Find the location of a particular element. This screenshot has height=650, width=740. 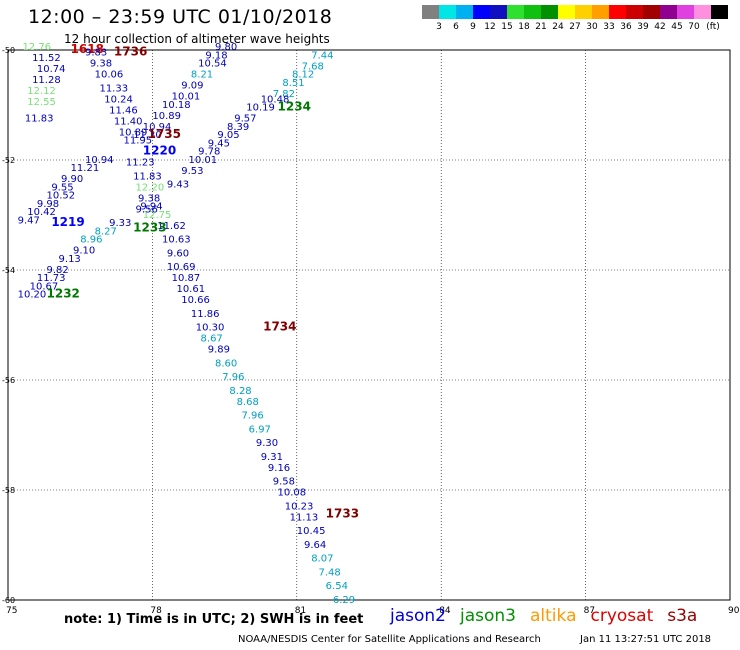

lat-tick-label: -50 is located at coordinates (8, 50).